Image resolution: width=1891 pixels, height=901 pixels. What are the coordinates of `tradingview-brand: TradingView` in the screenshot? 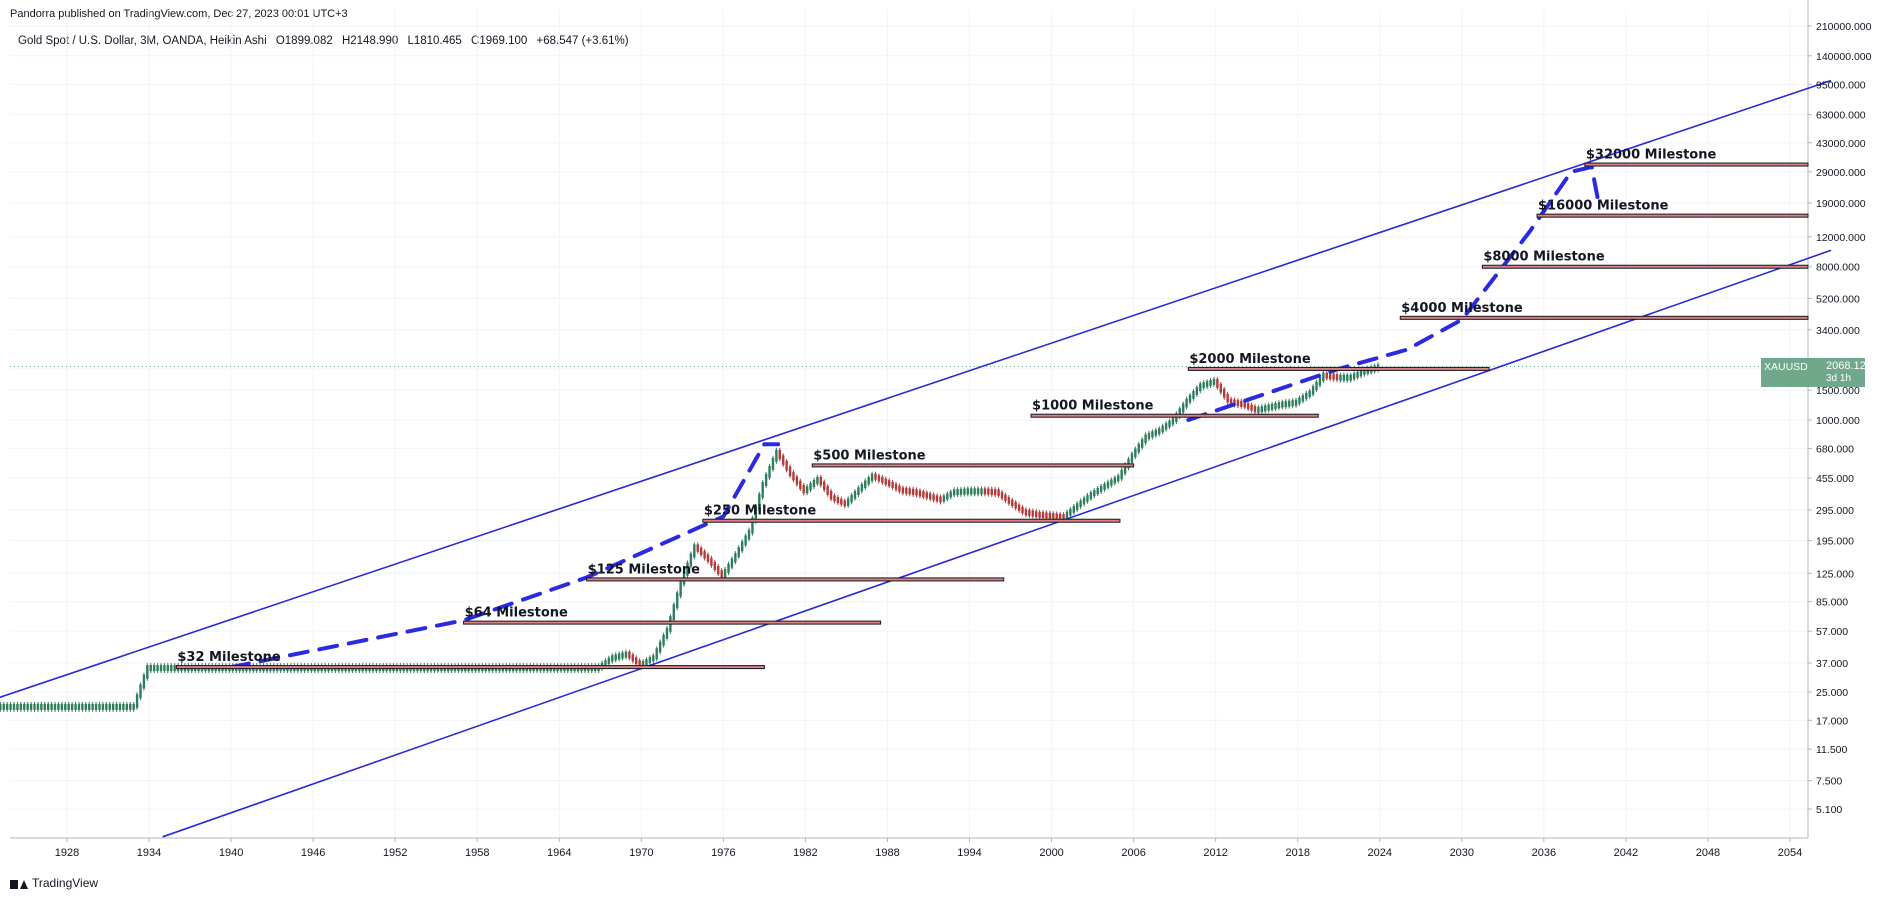 It's located at (54, 883).